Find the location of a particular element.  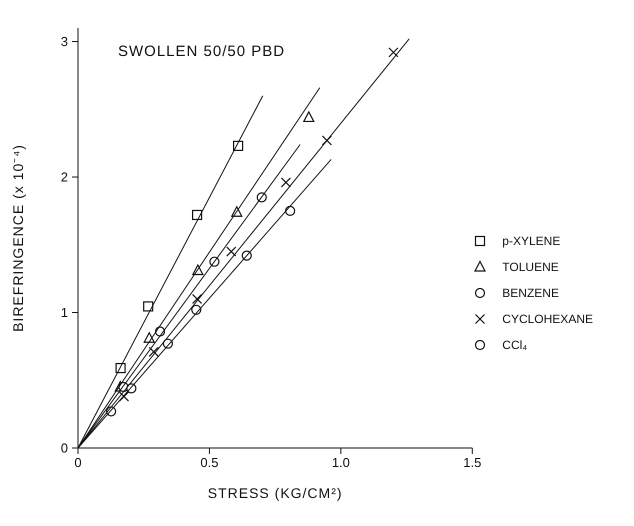

legend-label: p-XYLENE is located at coordinates (531, 241).